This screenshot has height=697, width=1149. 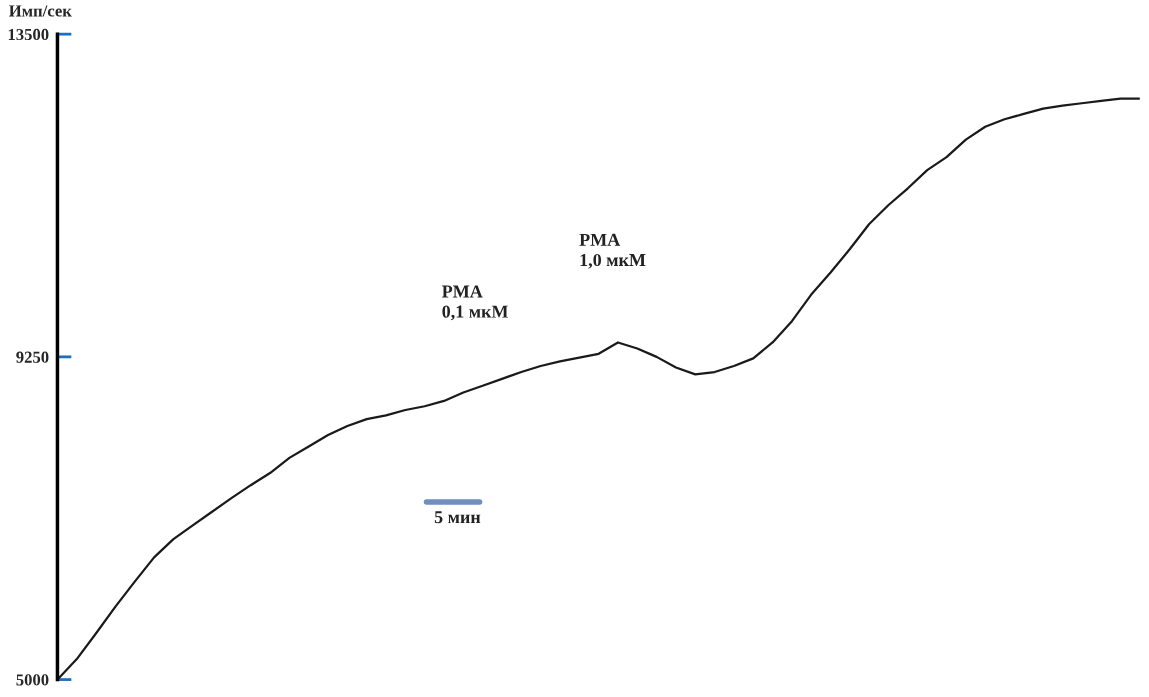 I want to click on y-axis-title: Имп/сек, so click(x=40, y=11).